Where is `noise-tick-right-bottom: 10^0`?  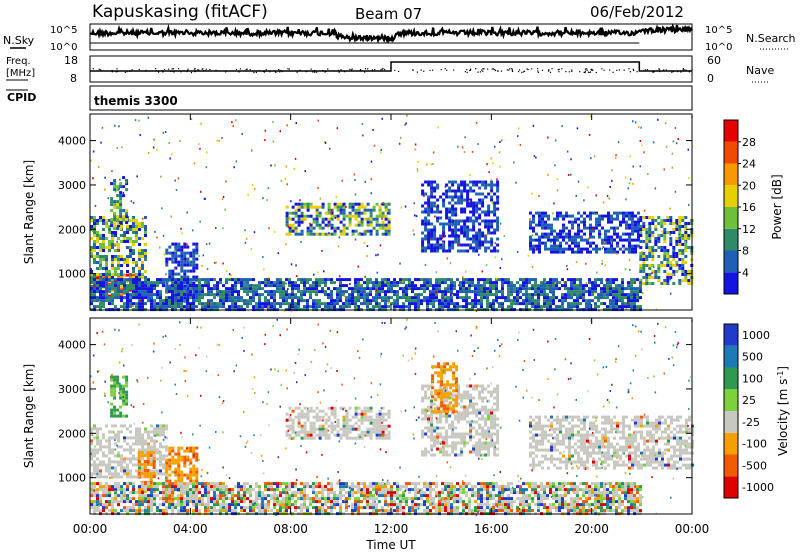
noise-tick-right-bottom: 10^0 is located at coordinates (718, 47).